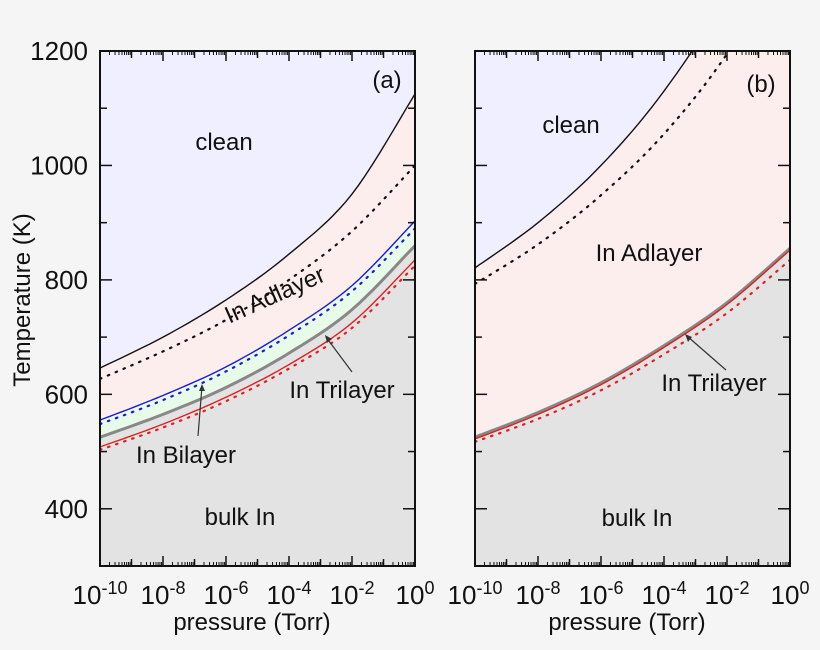  Describe the element at coordinates (251, 622) in the screenshot. I see `x-axis-label-a: pressure (Torr)` at that location.